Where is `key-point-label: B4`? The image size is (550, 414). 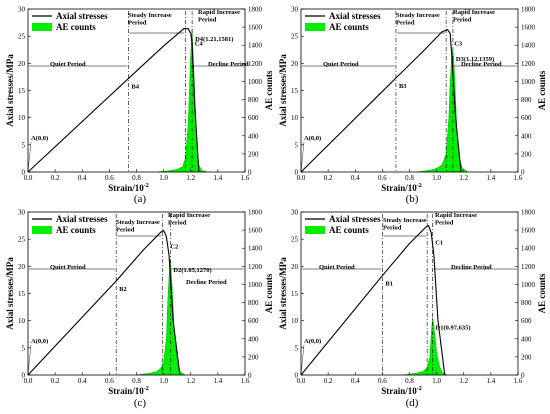
key-point-label: B4 is located at coordinates (135, 87).